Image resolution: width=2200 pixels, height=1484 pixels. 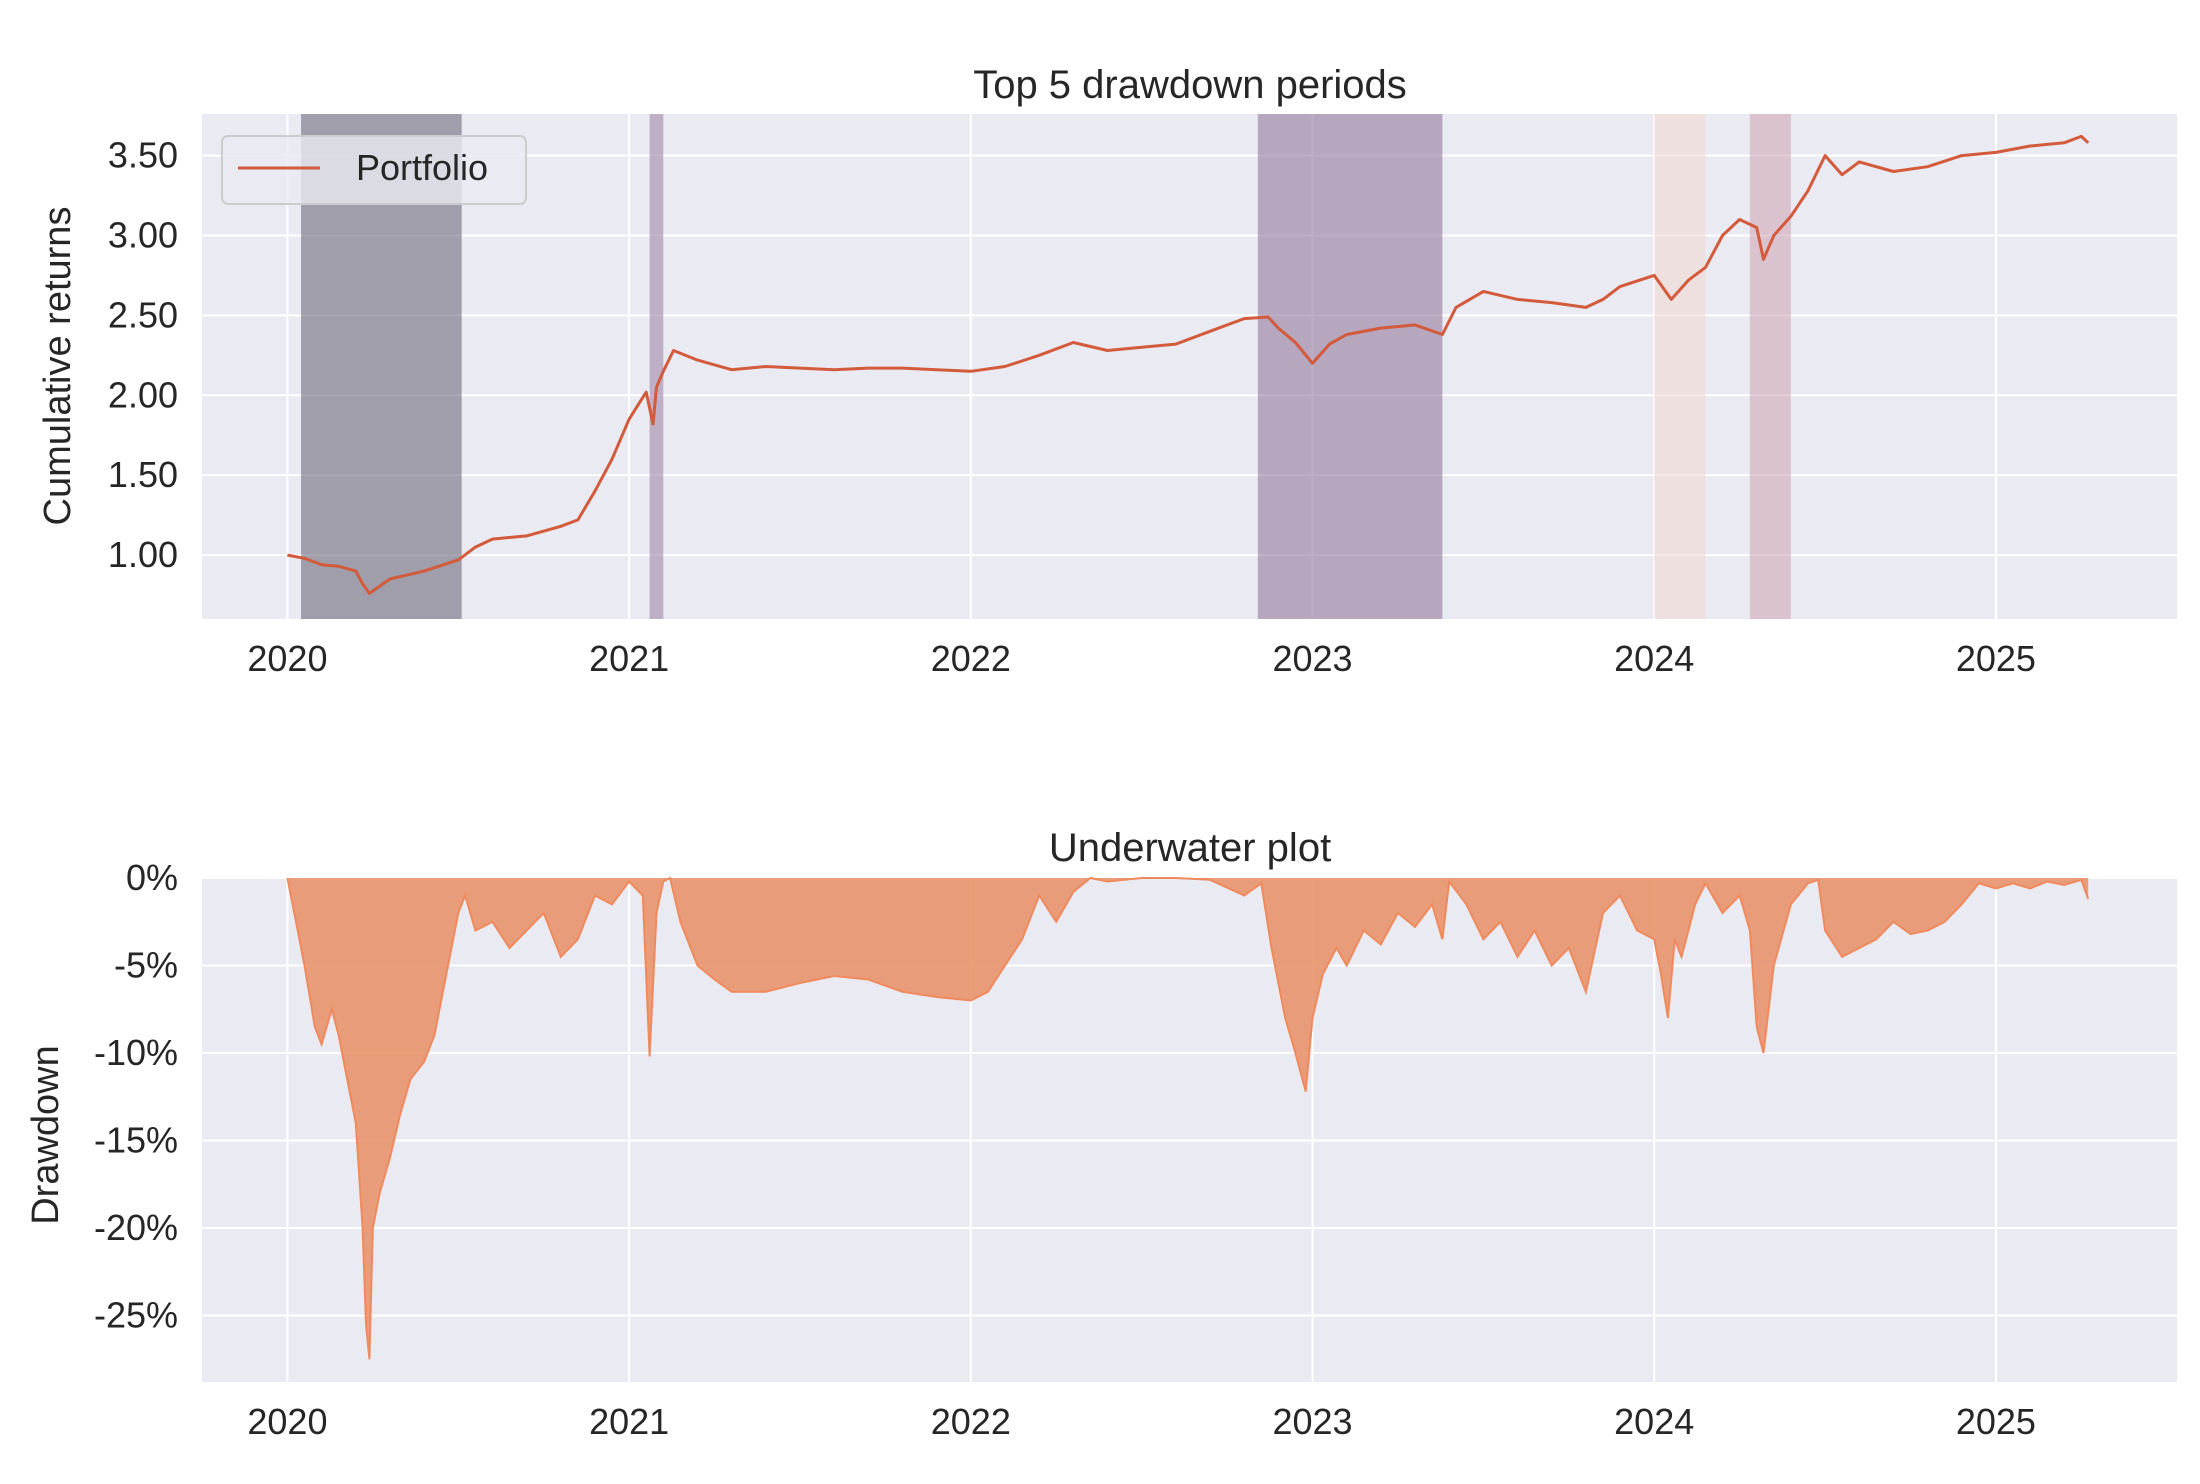 What do you see at coordinates (136, 1052) in the screenshot?
I see `y-tick-label: -10%` at bounding box center [136, 1052].